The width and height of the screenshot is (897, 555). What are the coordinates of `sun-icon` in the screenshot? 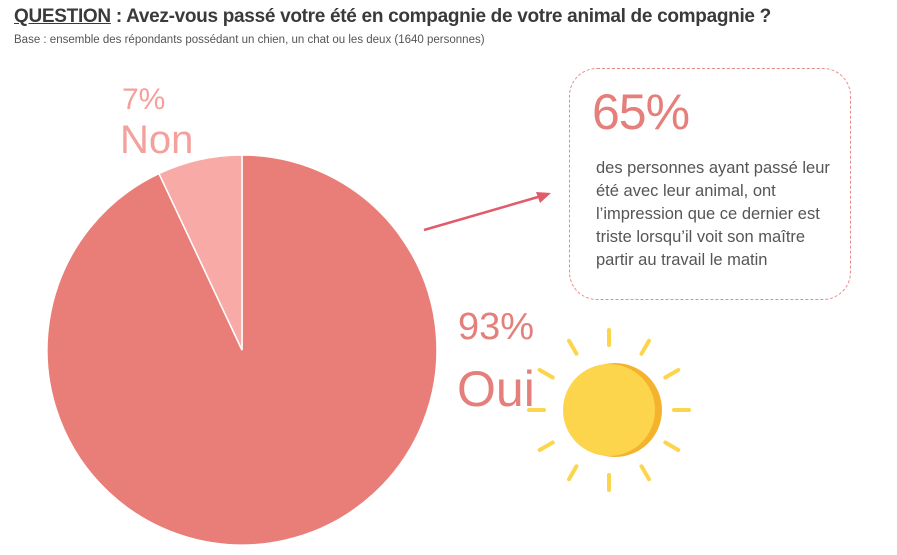 It's located at (609, 410).